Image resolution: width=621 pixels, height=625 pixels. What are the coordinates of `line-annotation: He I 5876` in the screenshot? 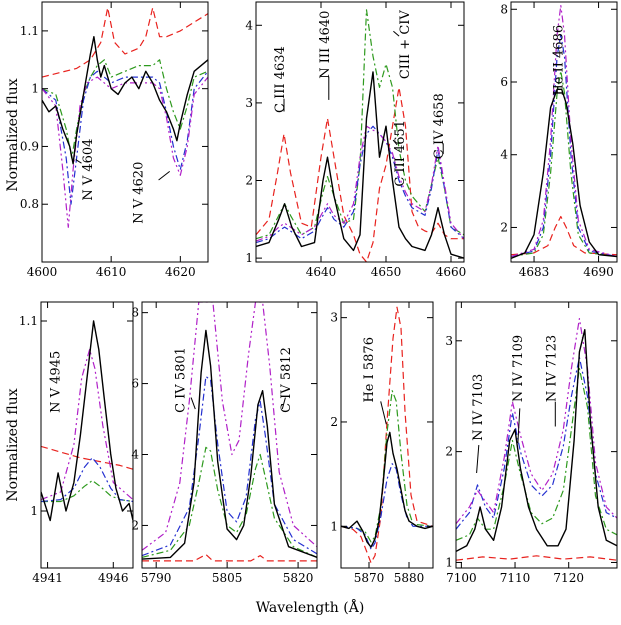 It's located at (369, 370).